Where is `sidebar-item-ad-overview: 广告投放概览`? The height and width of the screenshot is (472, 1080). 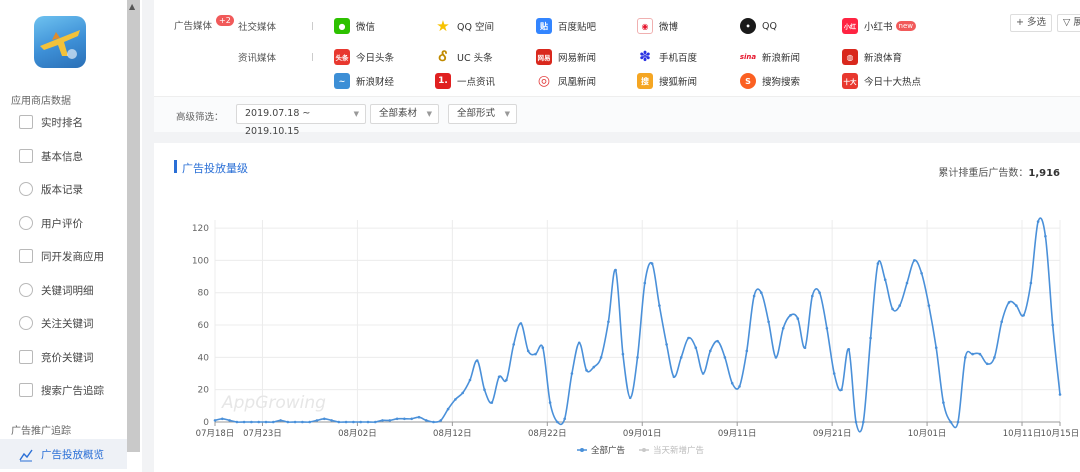
sidebar-item-ad-overview: 广告投放概览 is located at coordinates (63, 454).